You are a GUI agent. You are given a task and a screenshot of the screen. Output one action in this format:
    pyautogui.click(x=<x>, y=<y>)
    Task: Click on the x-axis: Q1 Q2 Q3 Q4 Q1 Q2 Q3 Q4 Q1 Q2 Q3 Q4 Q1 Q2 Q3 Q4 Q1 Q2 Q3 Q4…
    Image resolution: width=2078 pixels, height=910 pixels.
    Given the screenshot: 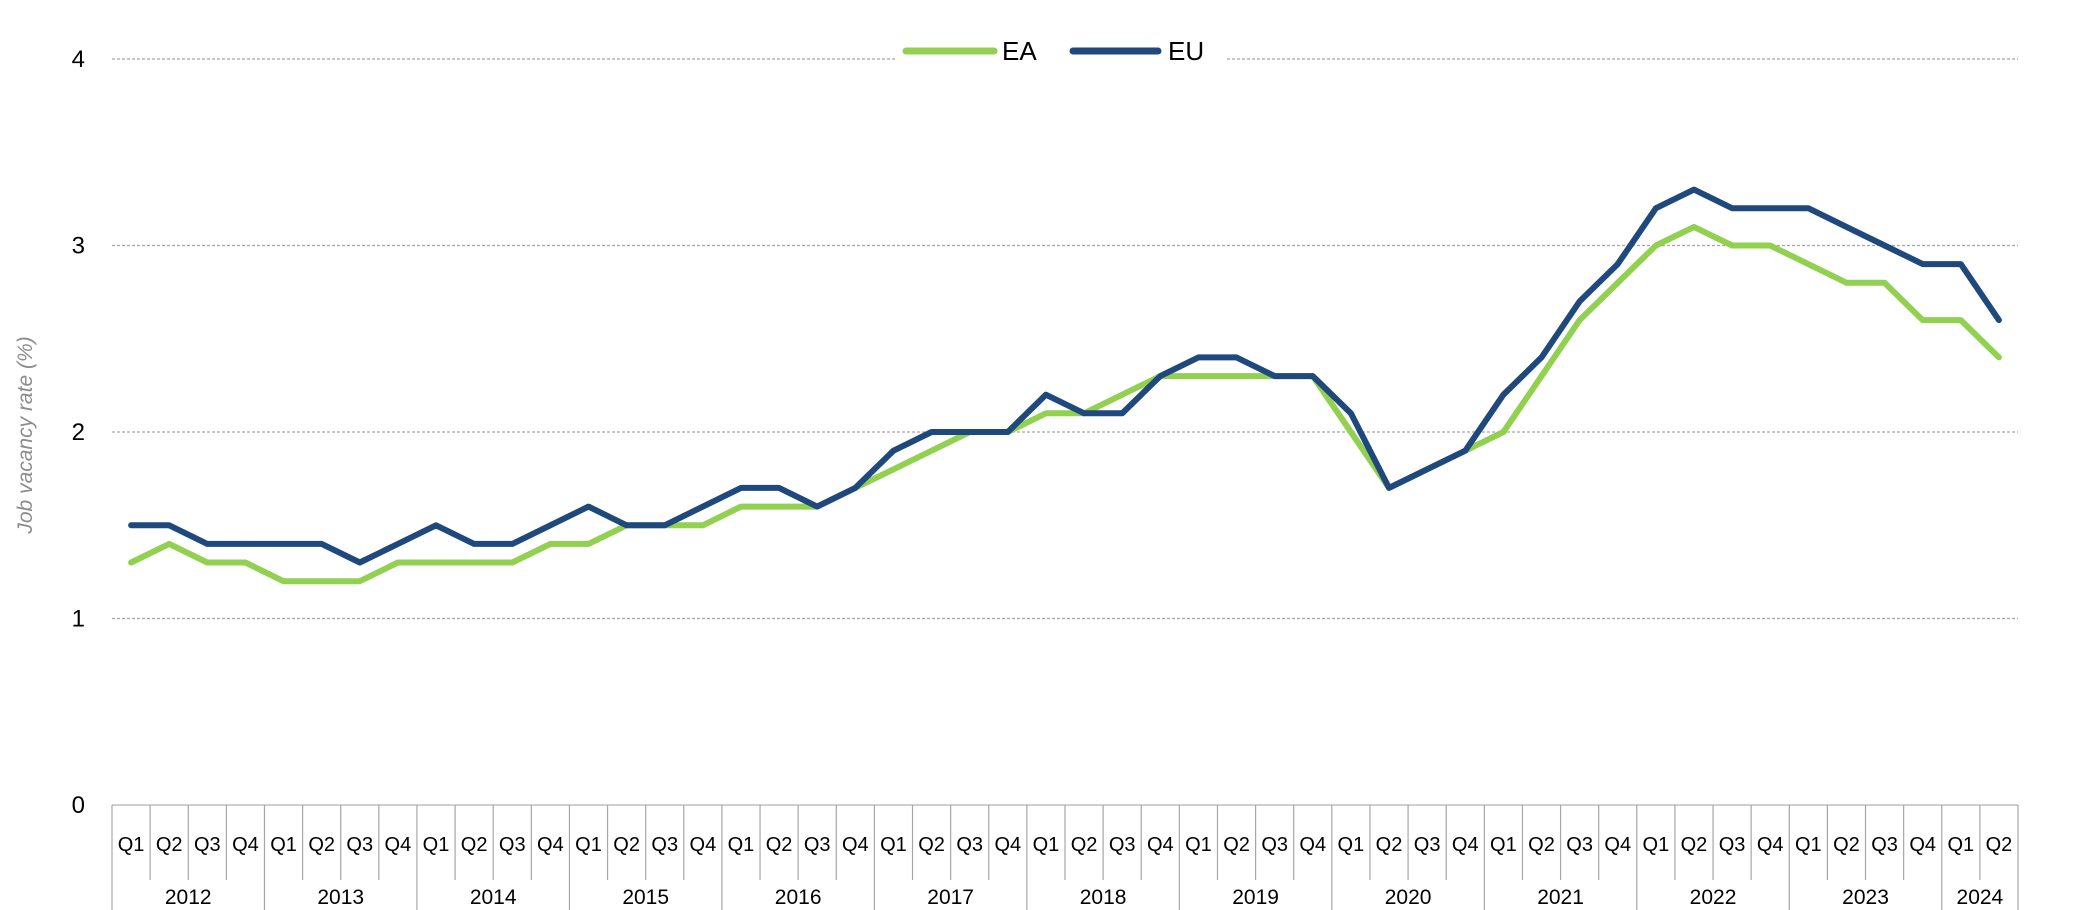 What is the action you would take?
    pyautogui.click(x=1065, y=857)
    